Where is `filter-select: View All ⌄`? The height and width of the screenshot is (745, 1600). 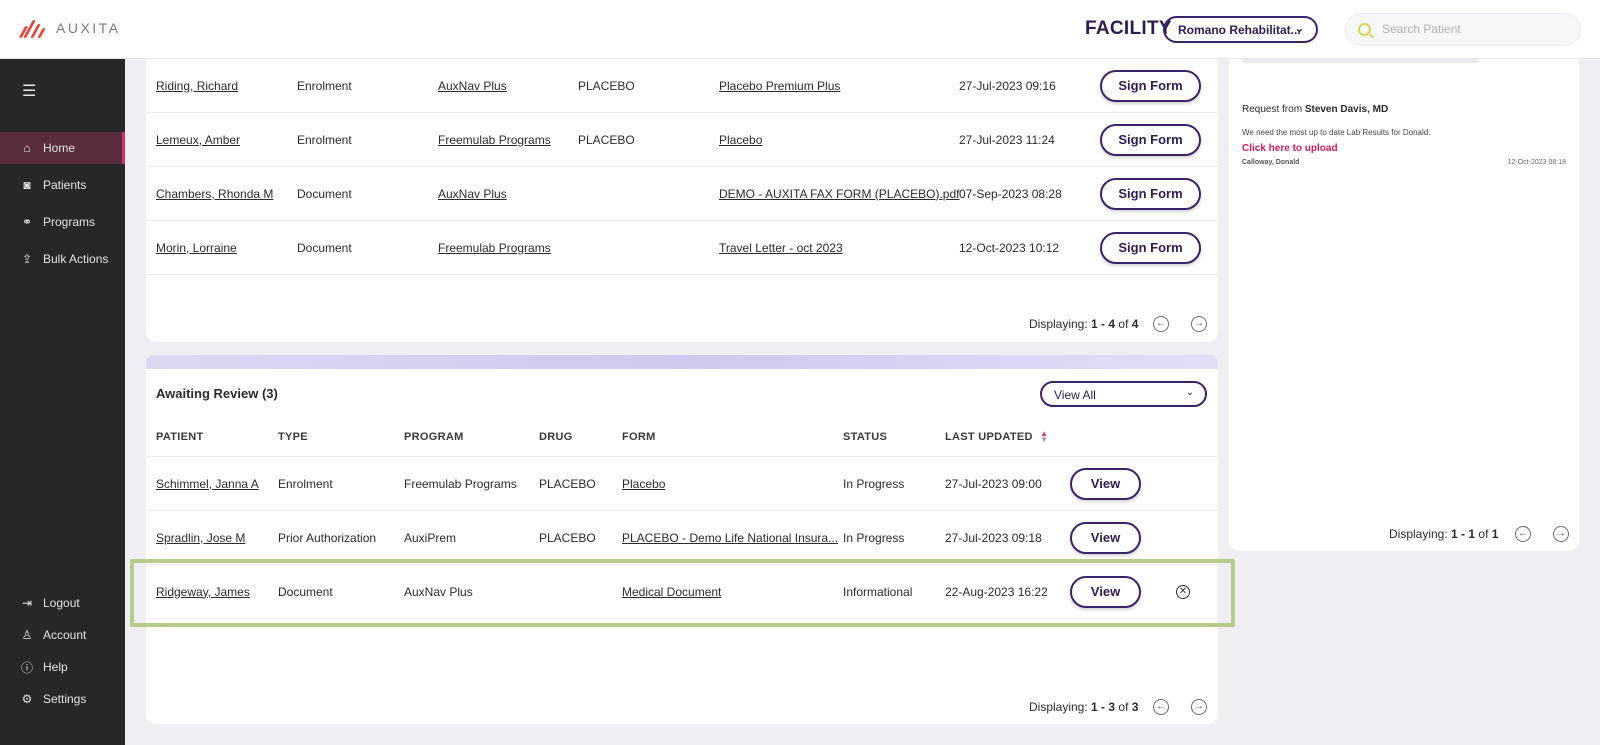 filter-select: View All ⌄ is located at coordinates (1123, 394).